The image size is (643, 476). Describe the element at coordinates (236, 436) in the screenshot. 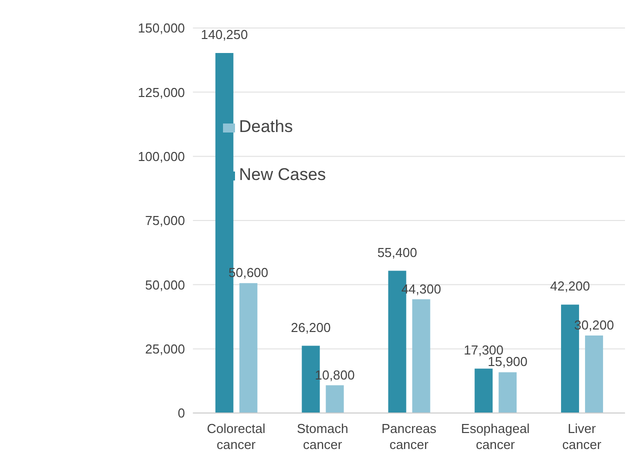

I see `x-tick-label: Colorectal cancer` at that location.